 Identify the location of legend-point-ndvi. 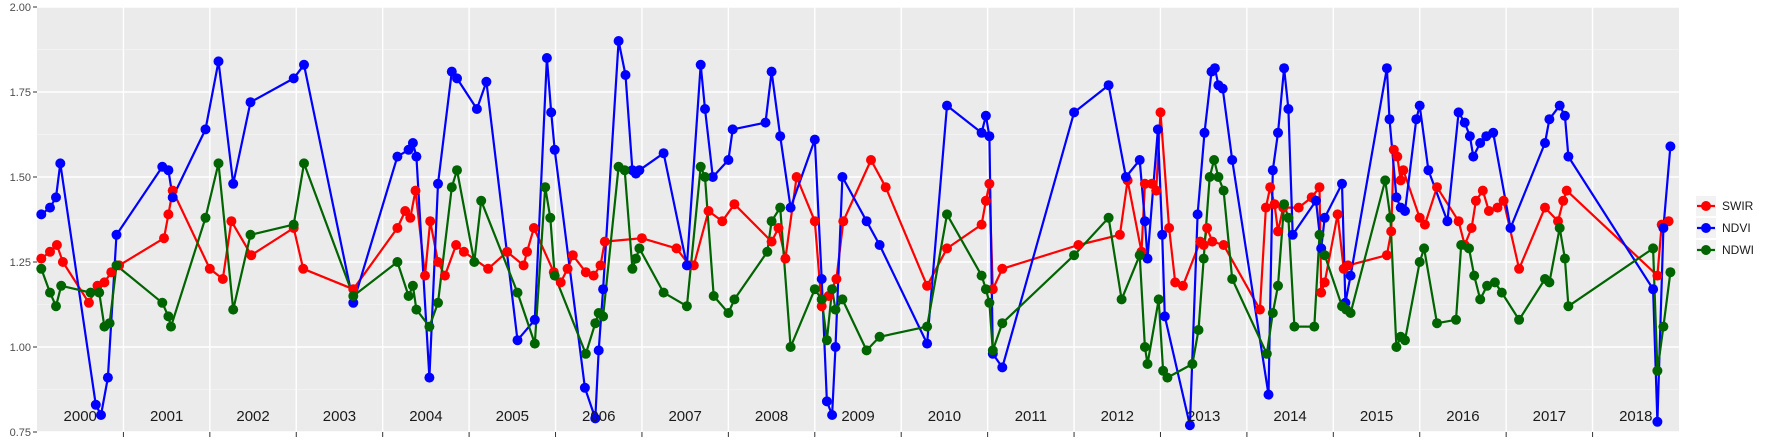
(1706, 228).